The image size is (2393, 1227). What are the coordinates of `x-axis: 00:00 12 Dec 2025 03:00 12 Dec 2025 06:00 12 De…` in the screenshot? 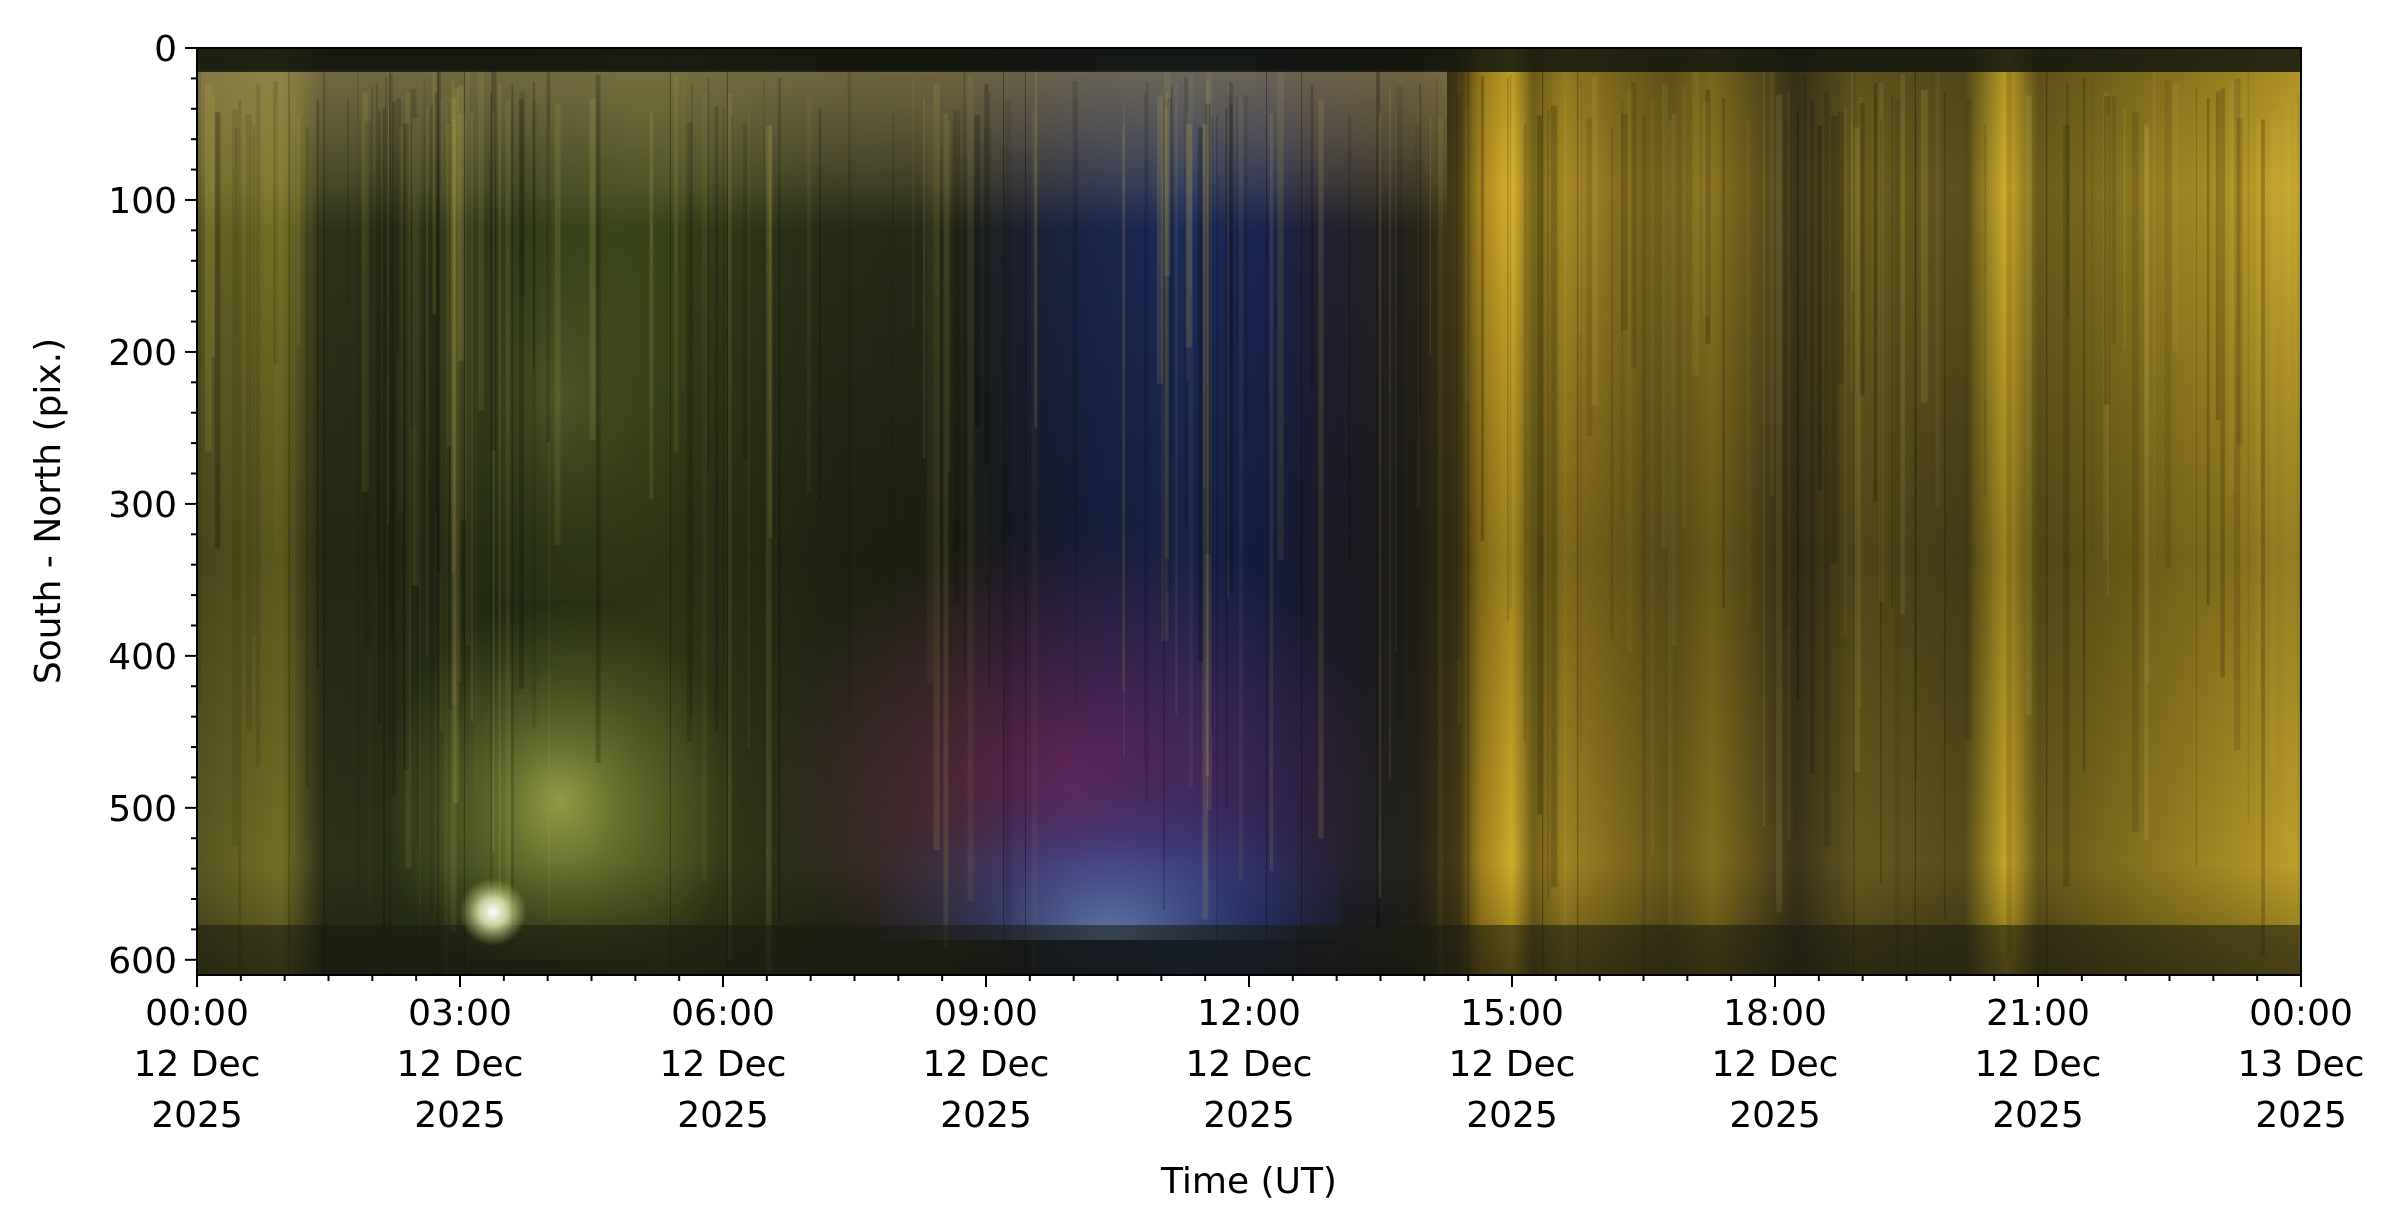 It's located at (1249, 1055).